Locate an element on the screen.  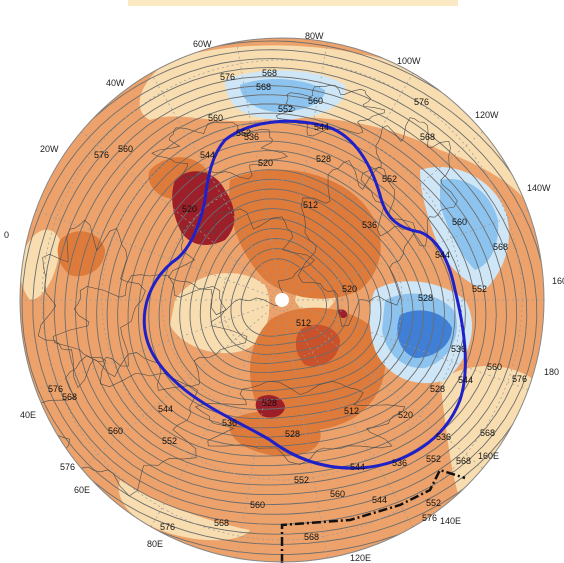
anomaly-deep-warm-region is located at coordinates (317, 345).